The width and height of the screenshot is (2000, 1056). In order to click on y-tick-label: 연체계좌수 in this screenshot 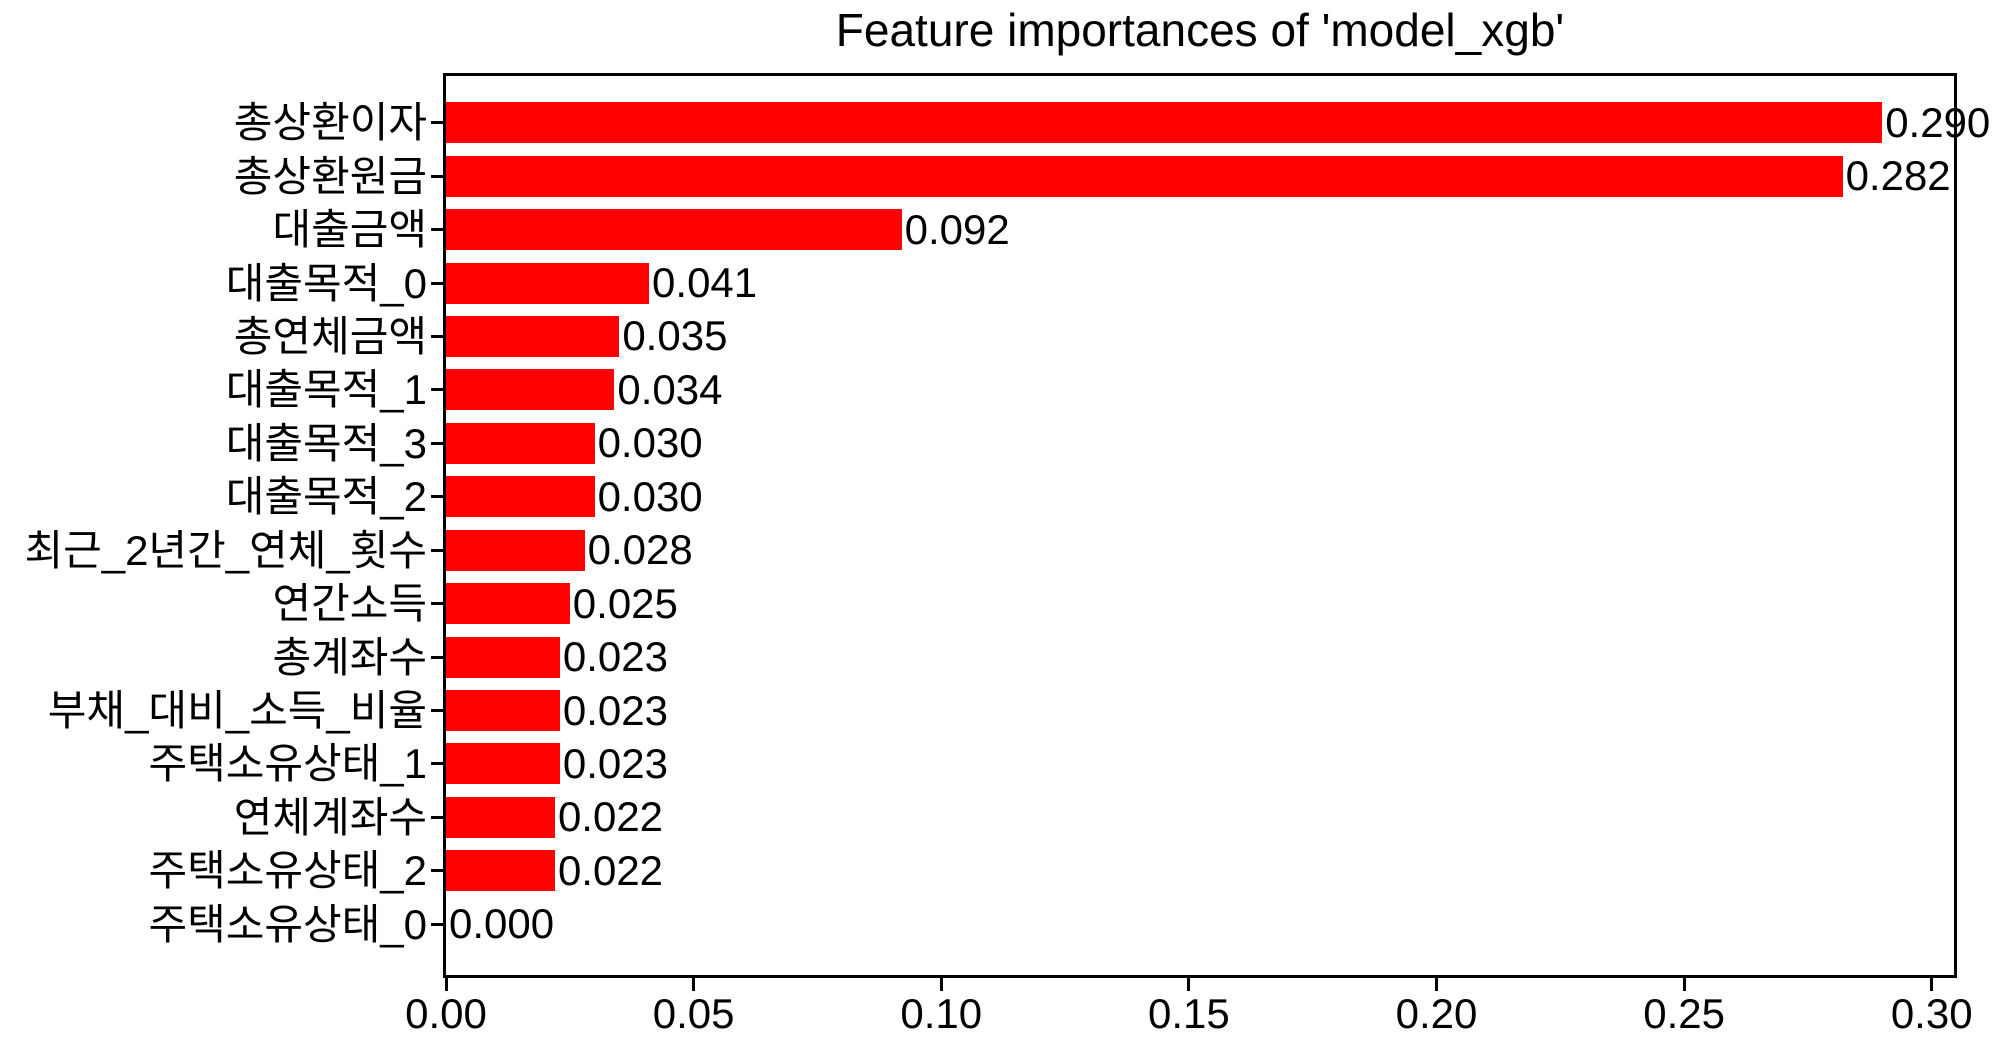, I will do `click(330, 817)`.